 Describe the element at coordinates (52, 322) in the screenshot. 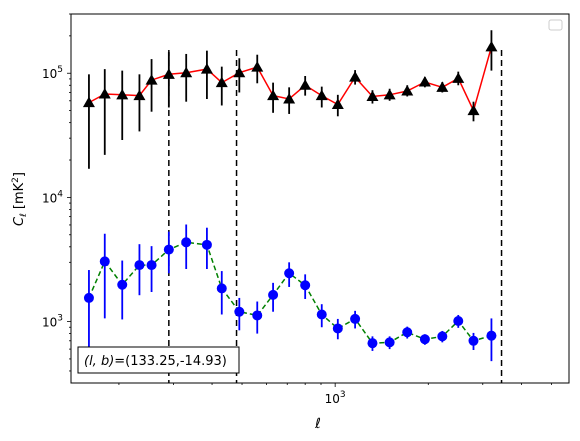

I see `y-tick-label: 10³` at that location.